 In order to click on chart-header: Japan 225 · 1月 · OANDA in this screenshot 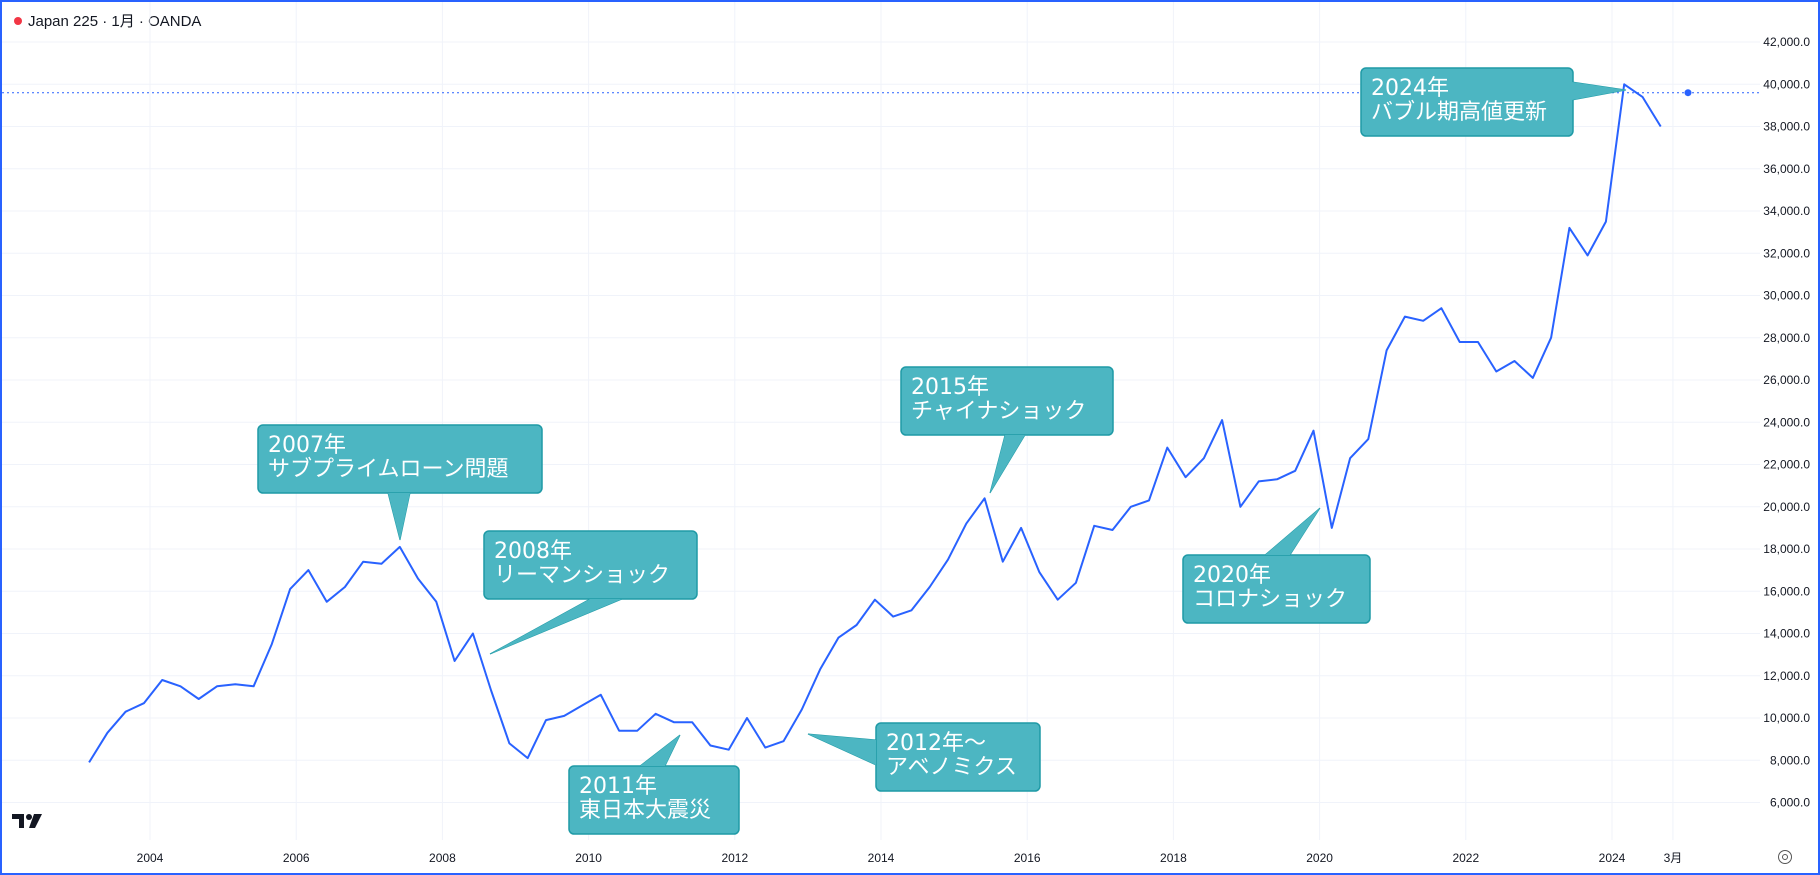, I will do `click(107, 20)`.